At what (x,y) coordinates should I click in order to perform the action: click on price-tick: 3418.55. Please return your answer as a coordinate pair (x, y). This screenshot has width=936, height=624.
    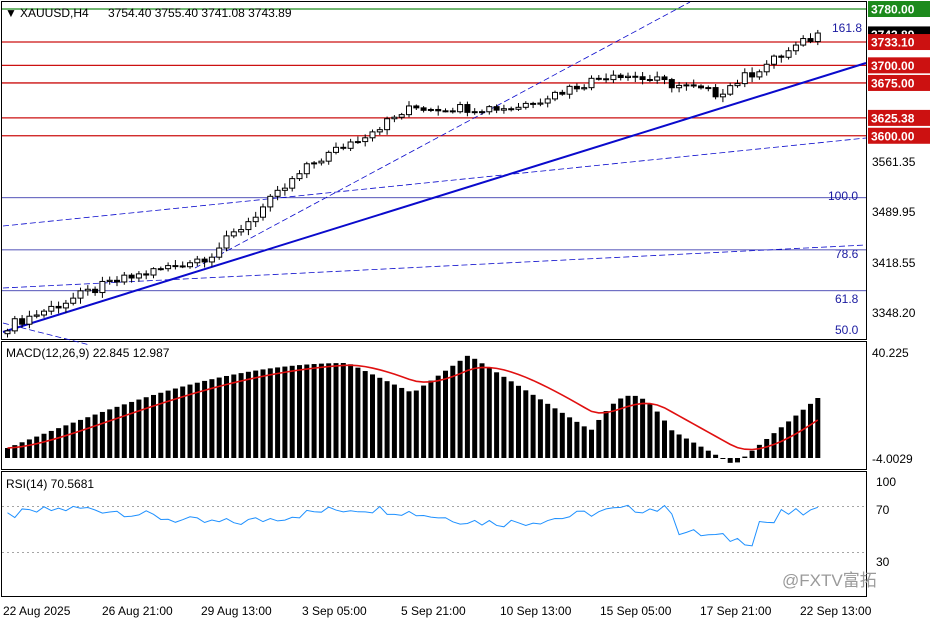
    Looking at the image, I should click on (894, 263).